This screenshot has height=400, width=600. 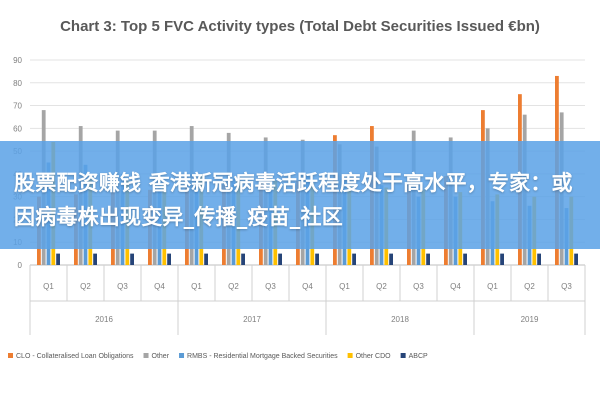 What do you see at coordinates (17, 106) in the screenshot?
I see `y-tick-label: 70` at bounding box center [17, 106].